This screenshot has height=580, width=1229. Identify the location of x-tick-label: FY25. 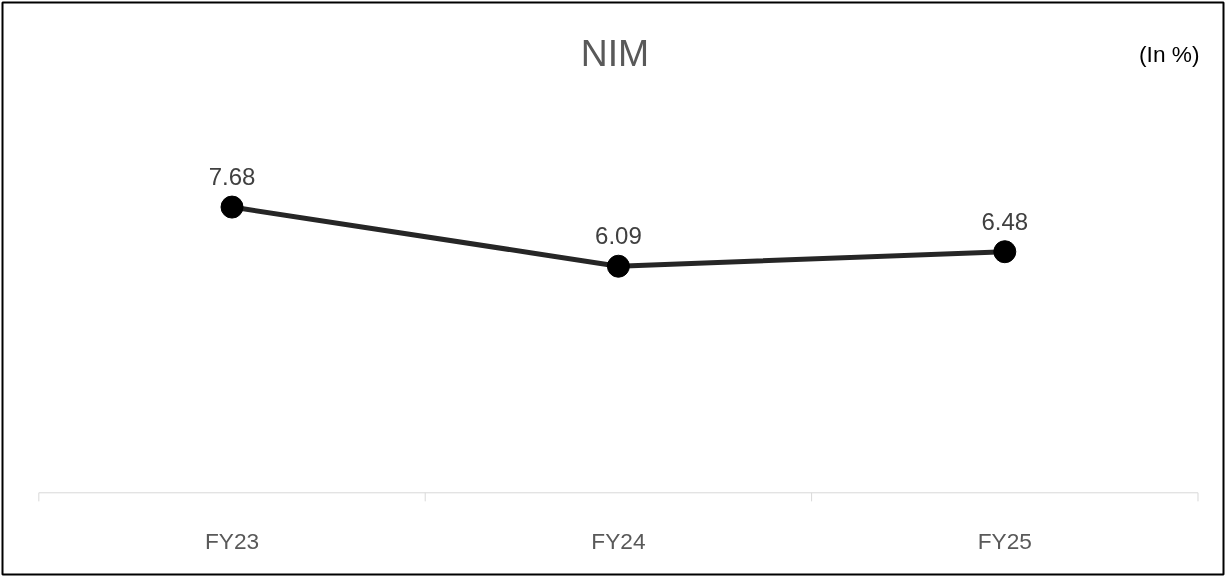
(1004, 540).